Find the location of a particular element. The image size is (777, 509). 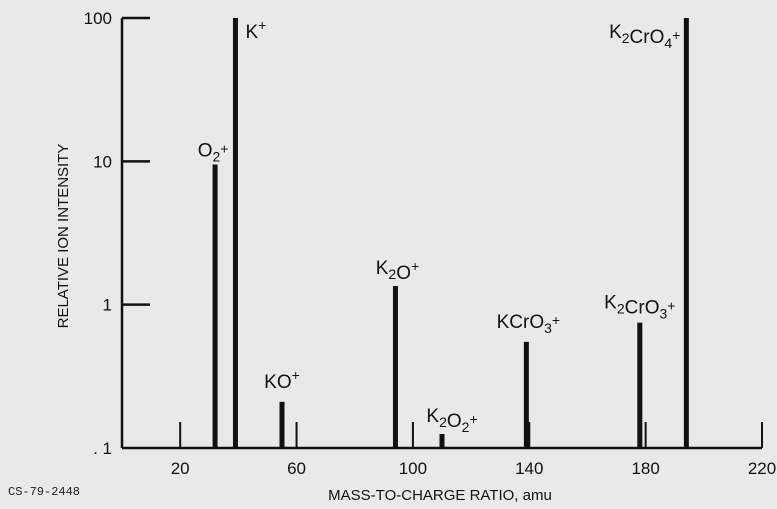

peak-label: K+ is located at coordinates (255, 30).